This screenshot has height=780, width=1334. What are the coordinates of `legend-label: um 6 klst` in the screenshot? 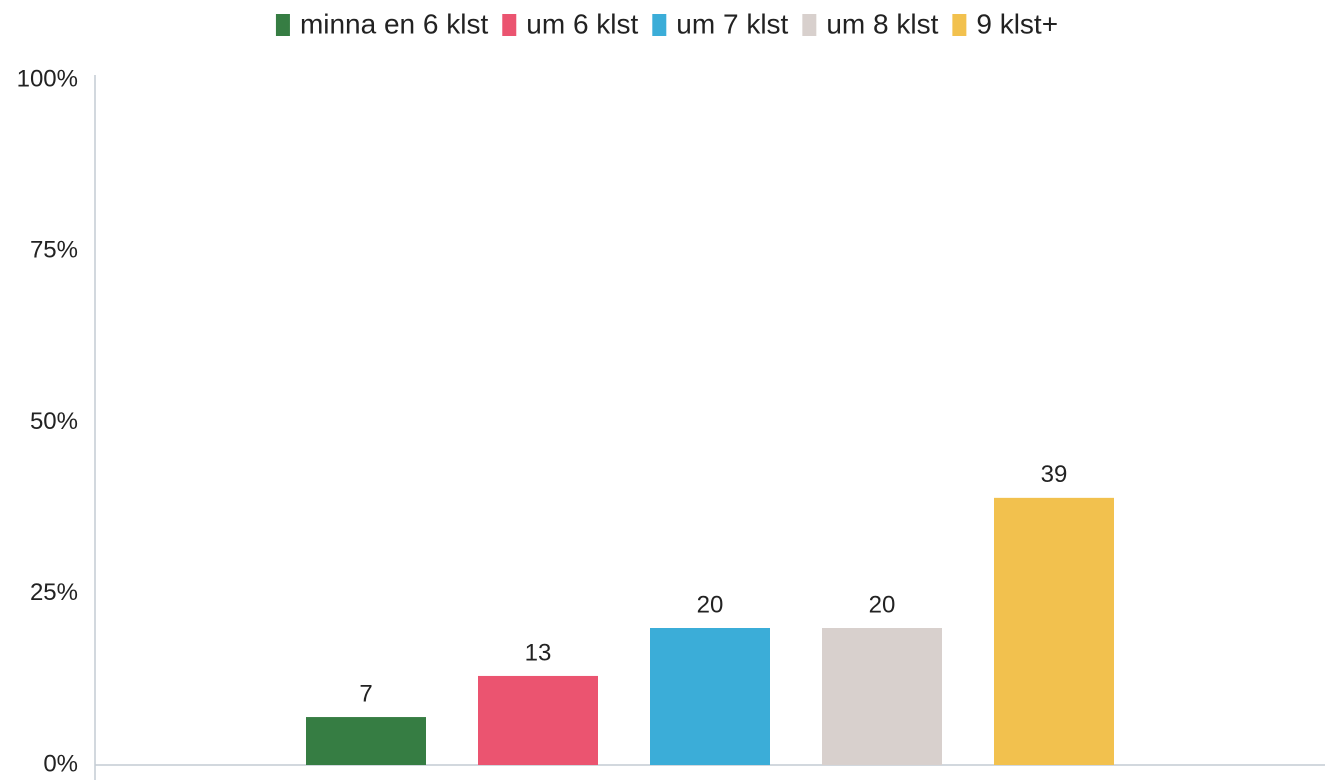 It's located at (582, 23).